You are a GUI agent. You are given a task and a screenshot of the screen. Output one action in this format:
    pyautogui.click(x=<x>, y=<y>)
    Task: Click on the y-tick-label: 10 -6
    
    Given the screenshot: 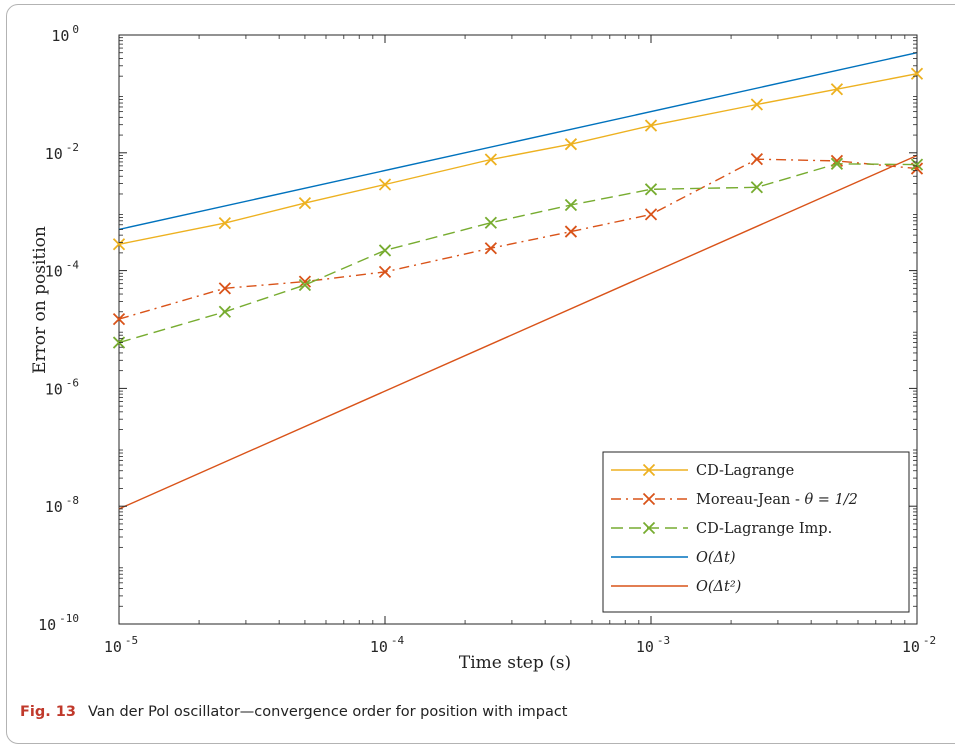 What is the action you would take?
    pyautogui.click(x=62, y=387)
    